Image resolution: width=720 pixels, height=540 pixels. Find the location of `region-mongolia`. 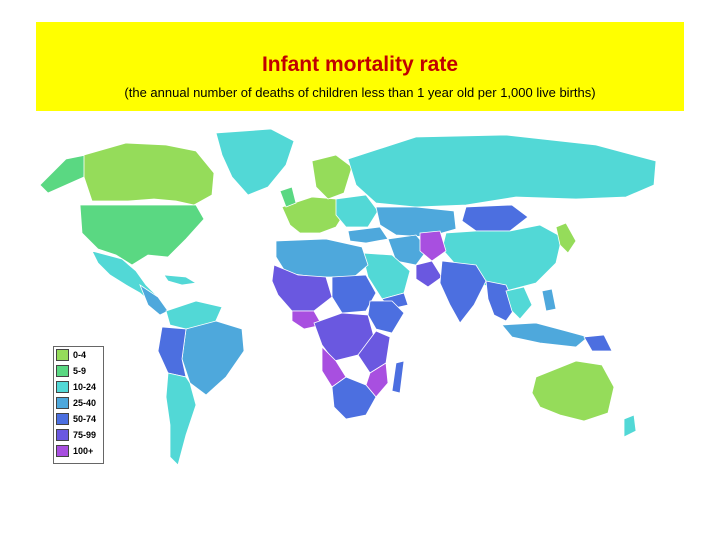

region-mongolia is located at coordinates (495, 218).